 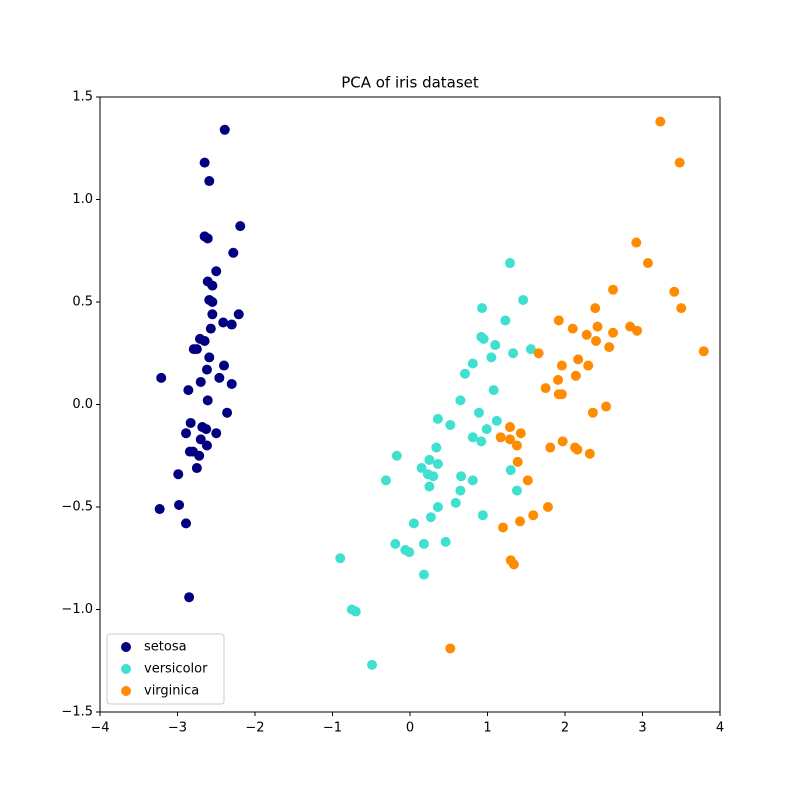 What do you see at coordinates (642, 728) in the screenshot?
I see `x-tick-label: 3` at bounding box center [642, 728].